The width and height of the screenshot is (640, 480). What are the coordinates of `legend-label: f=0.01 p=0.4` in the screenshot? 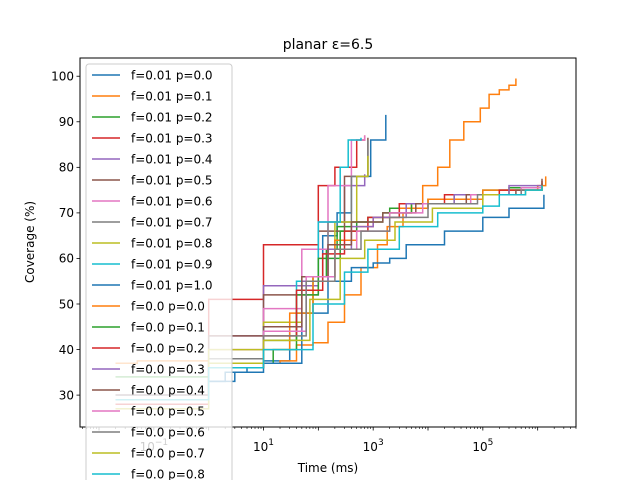 It's located at (172, 160).